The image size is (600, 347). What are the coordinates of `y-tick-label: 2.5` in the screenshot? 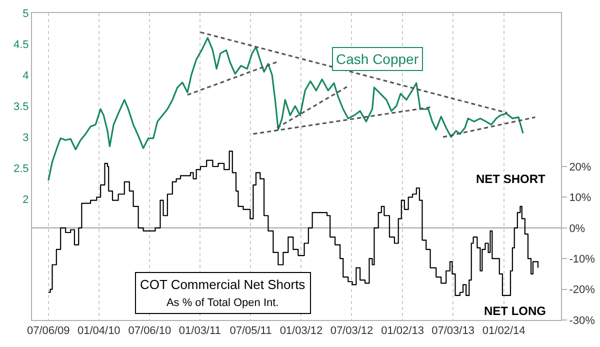 It's located at (21, 168).